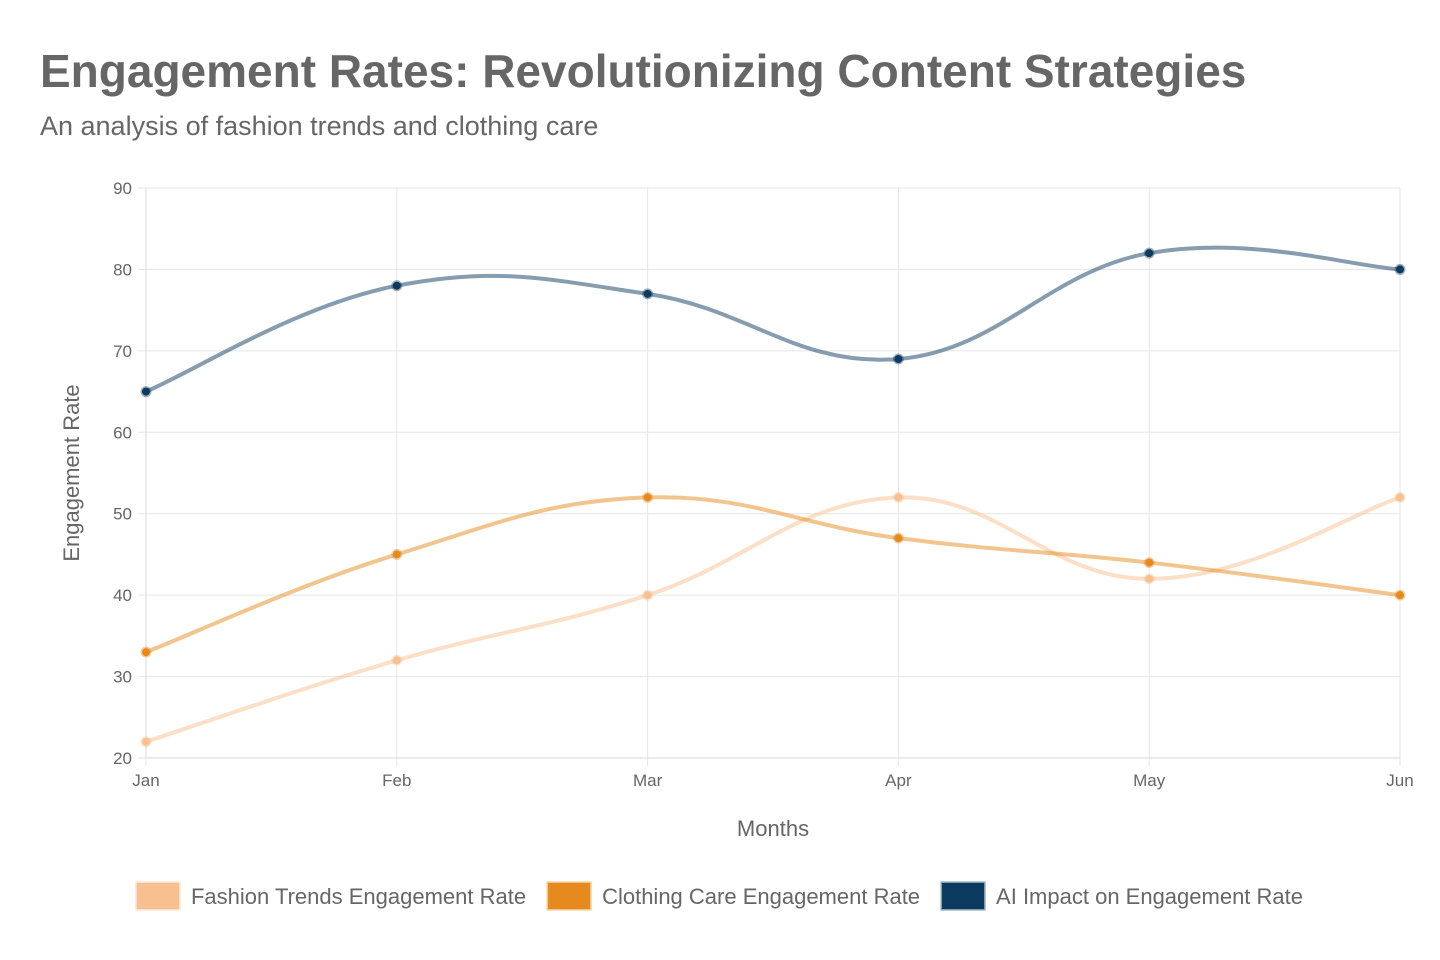  What do you see at coordinates (397, 660) in the screenshot?
I see `data-point-fashion-trends-engagement-rate-feb` at bounding box center [397, 660].